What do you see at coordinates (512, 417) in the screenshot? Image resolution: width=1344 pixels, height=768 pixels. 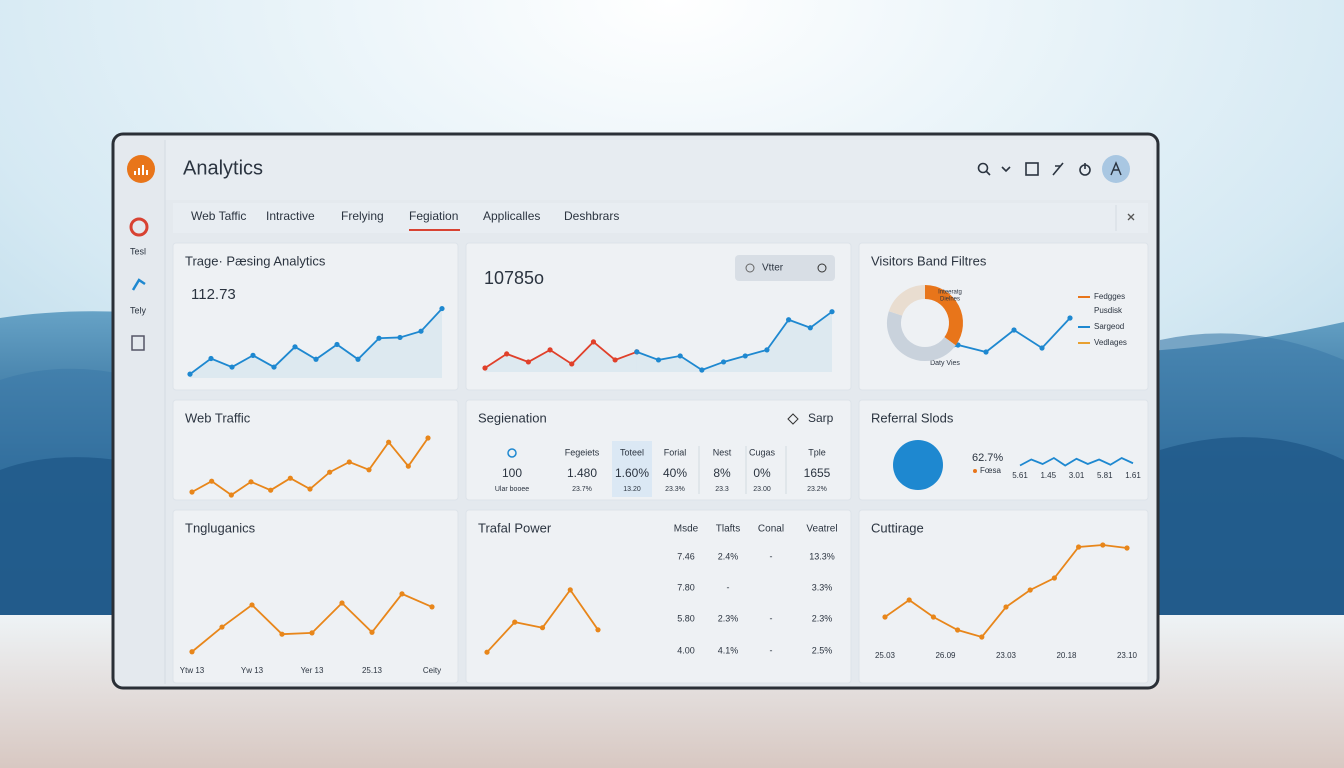 I see `panel-title: Segienation` at bounding box center [512, 417].